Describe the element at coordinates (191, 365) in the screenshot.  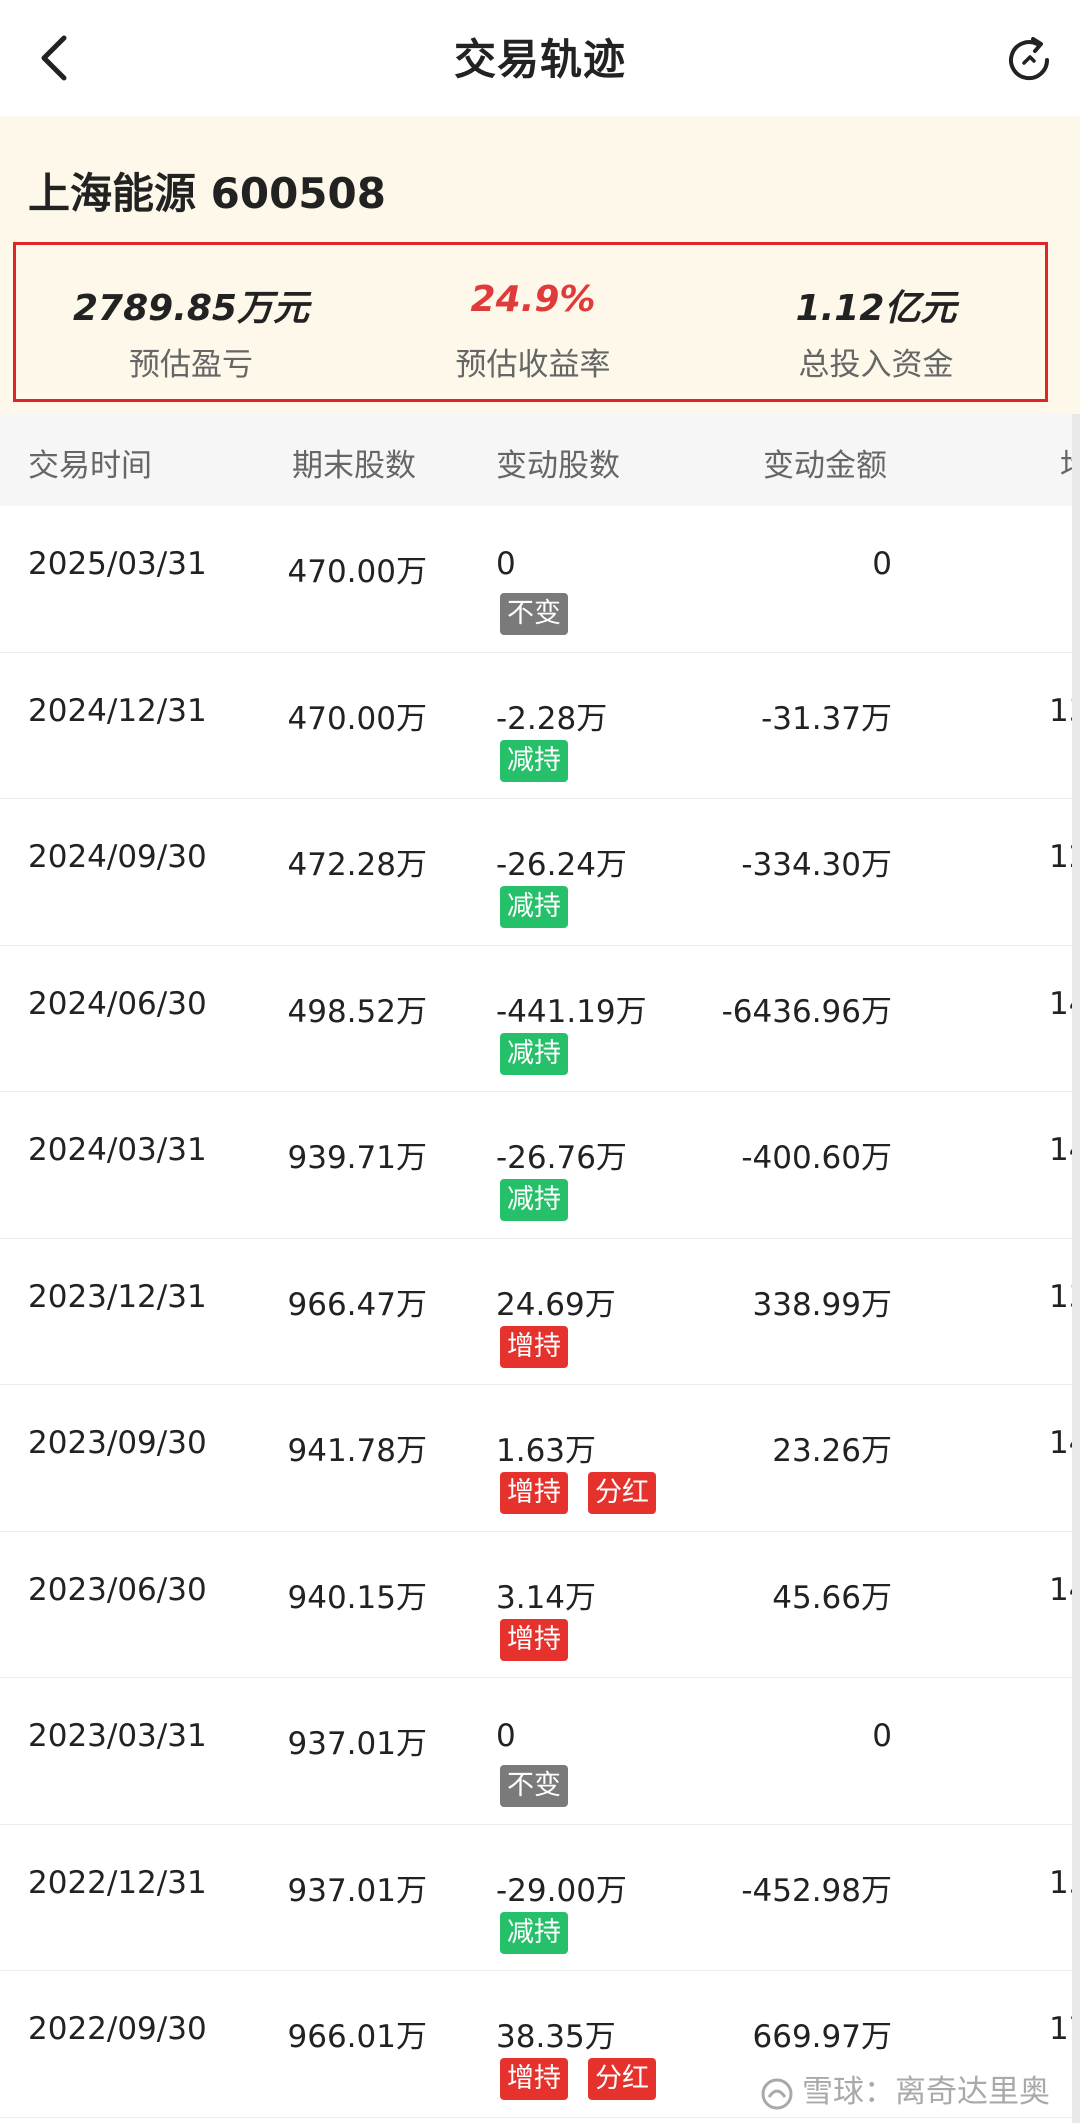
I see `summary-label: 预估盈亏` at that location.